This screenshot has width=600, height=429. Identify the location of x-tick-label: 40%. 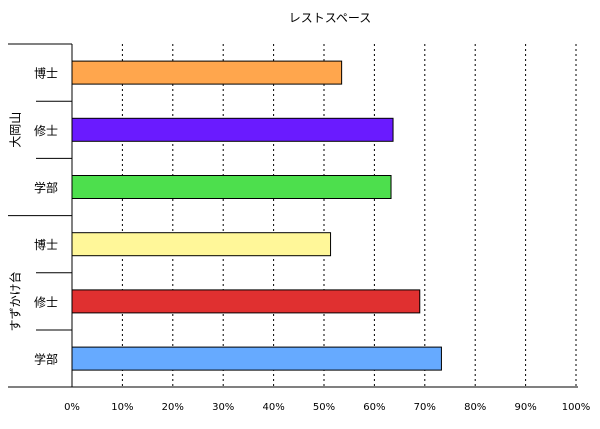
(273, 407).